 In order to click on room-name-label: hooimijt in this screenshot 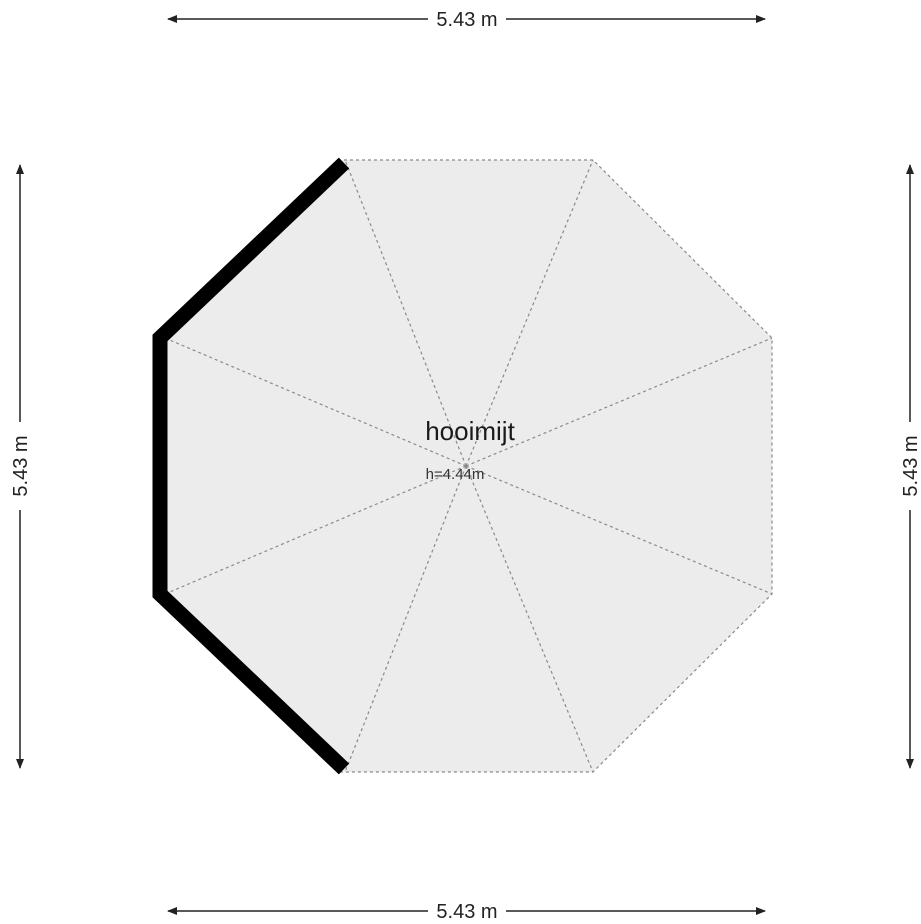, I will do `click(470, 431)`.